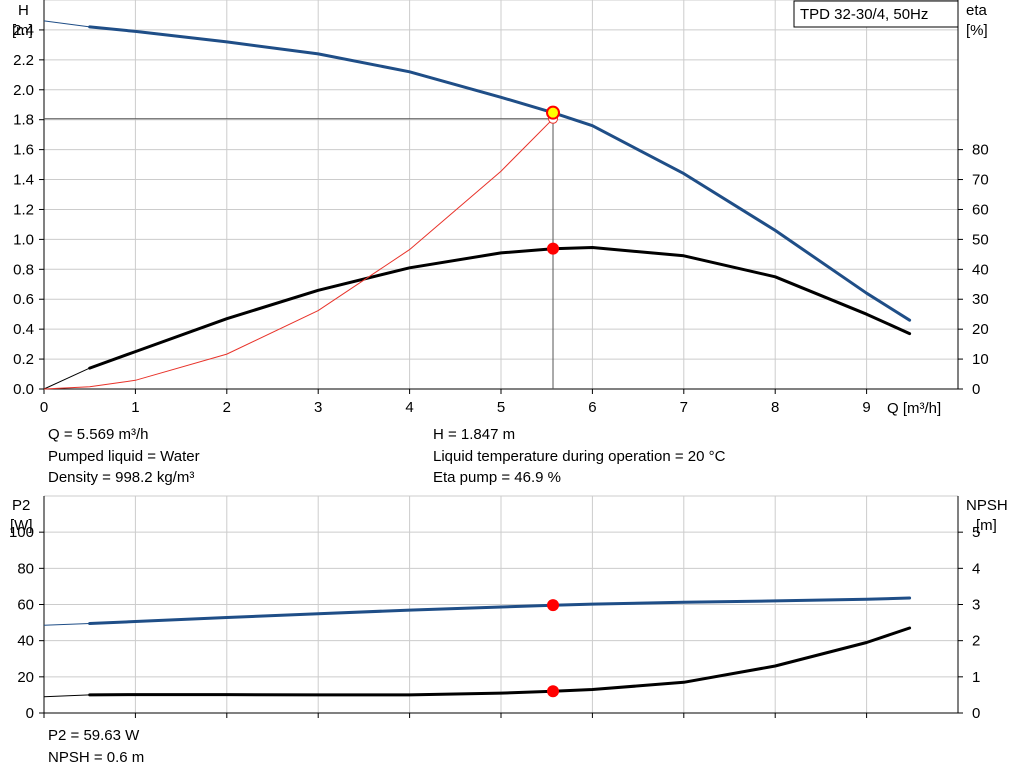 Image resolution: width=1024 pixels, height=781 pixels. I want to click on panel1-right-tick-label: 20, so click(980, 329).